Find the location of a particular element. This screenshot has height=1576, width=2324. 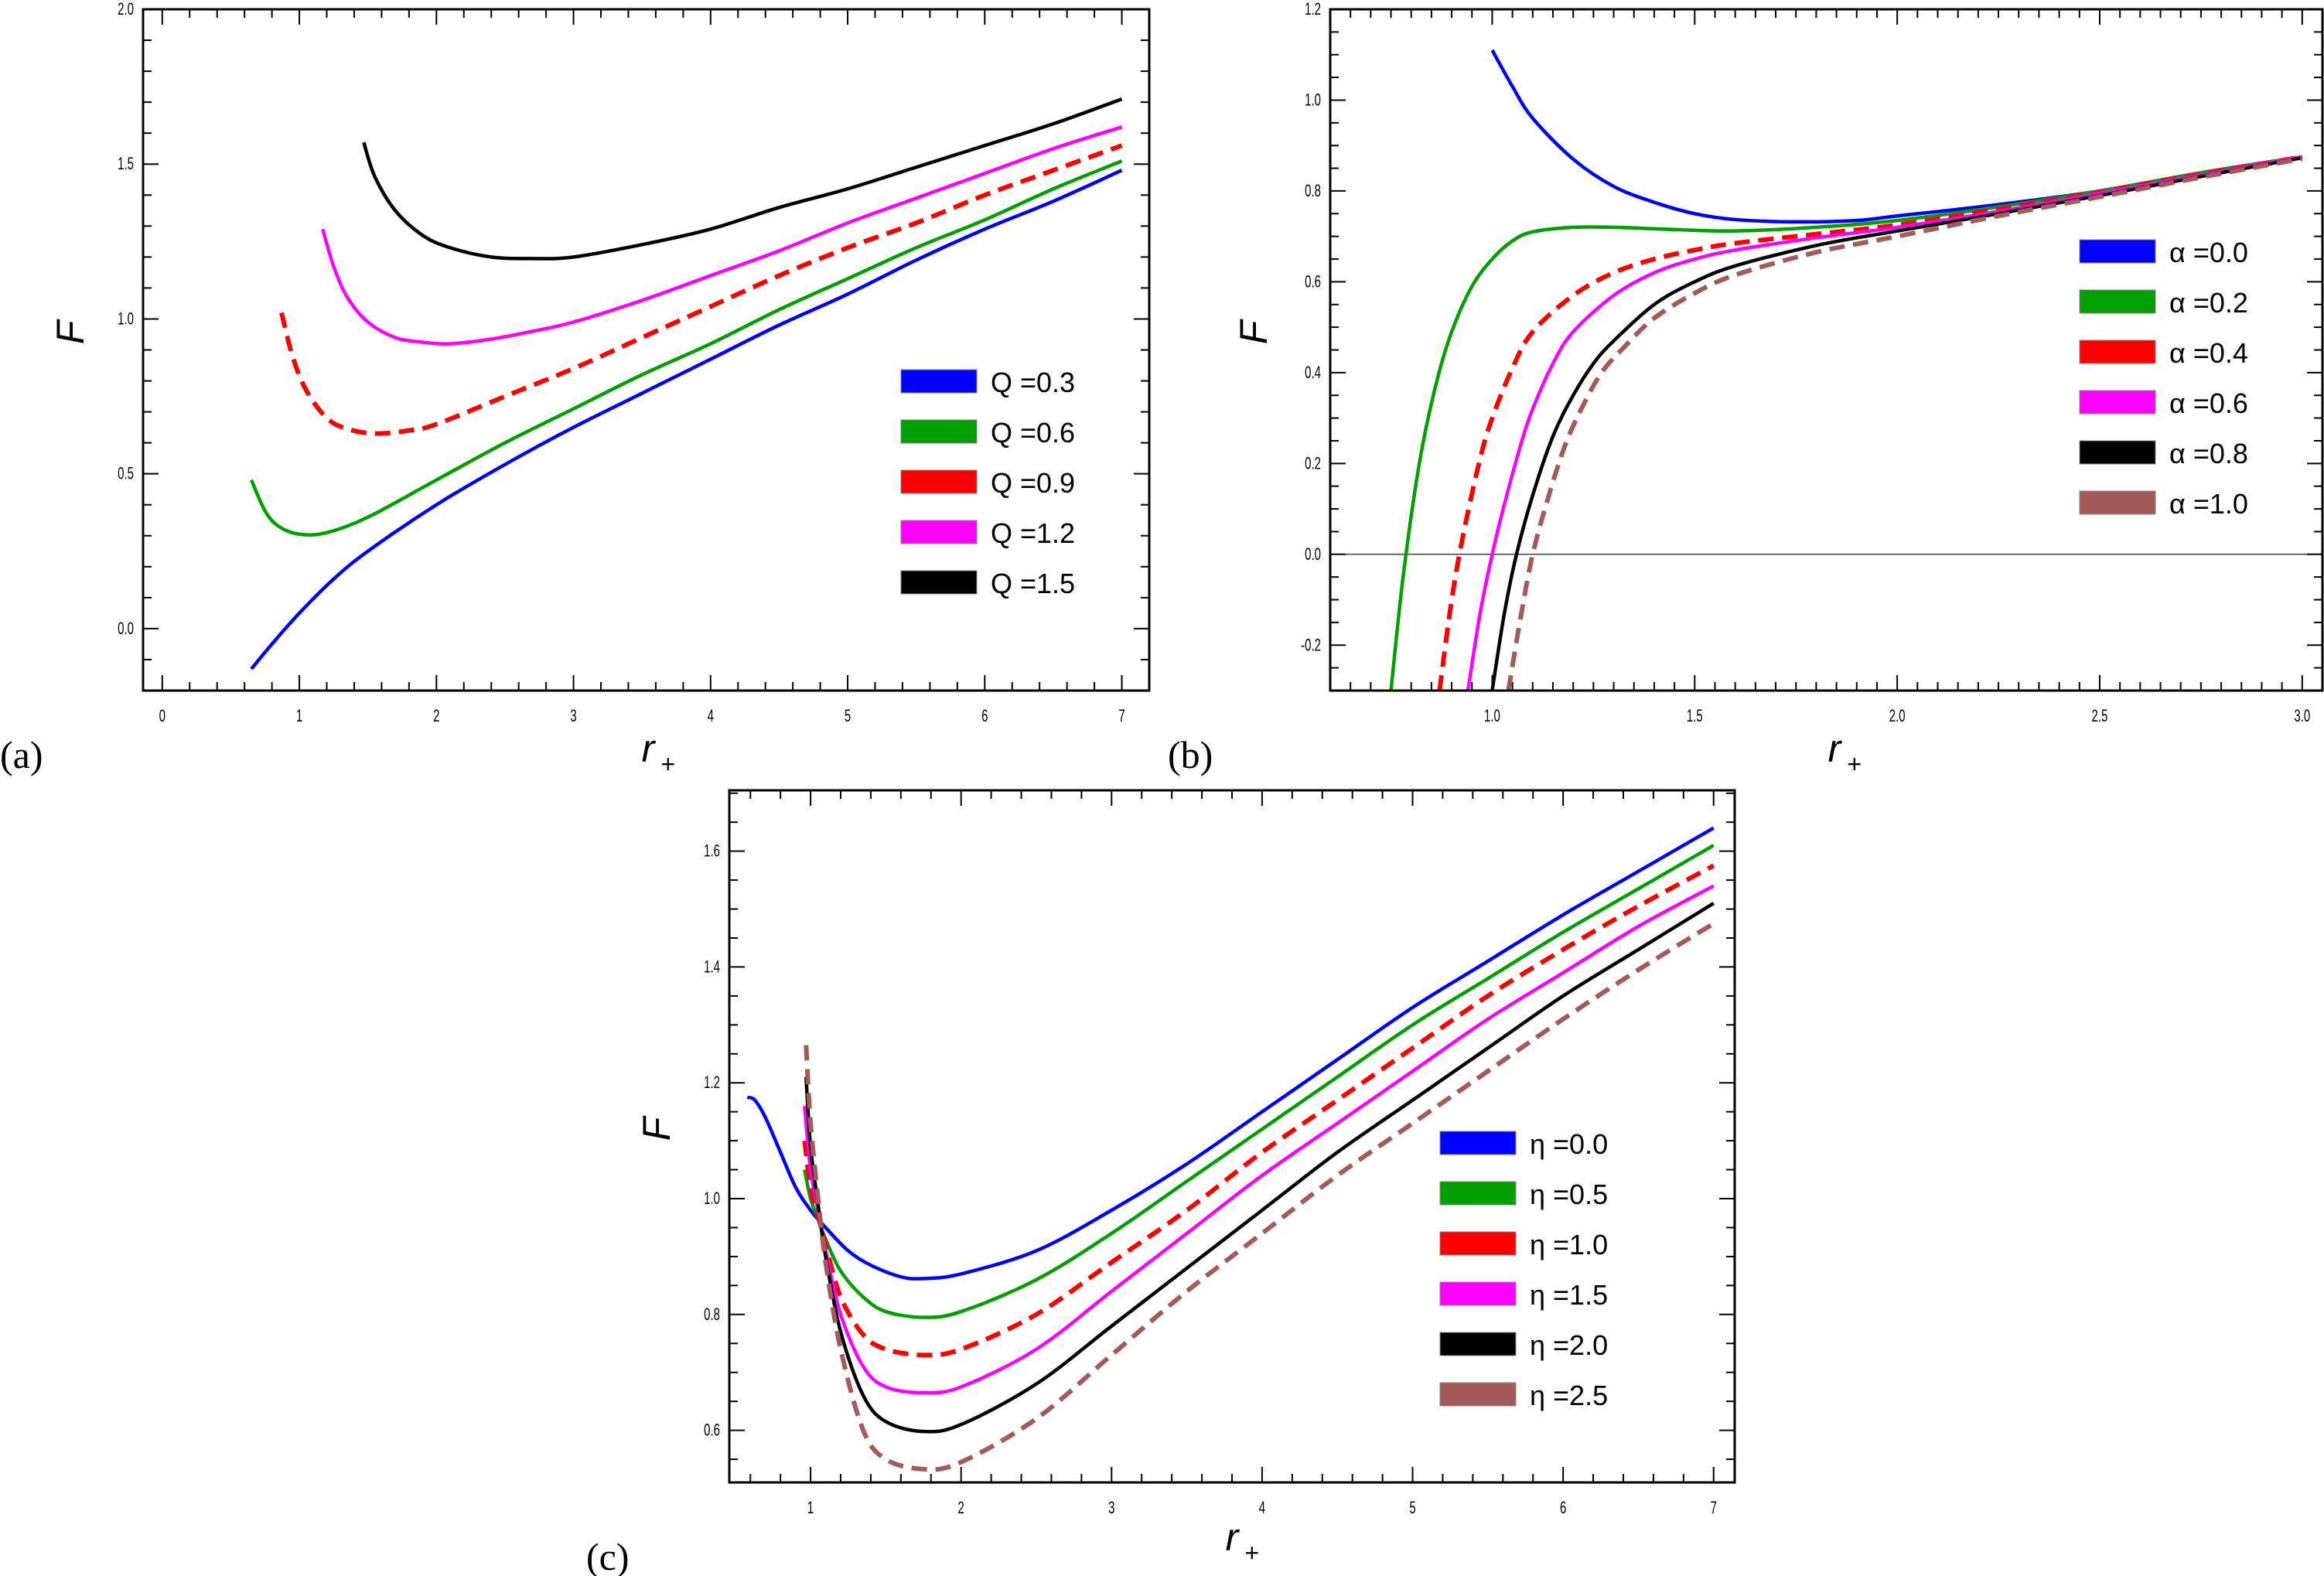

legend-label: Q =0.9 is located at coordinates (1033, 483).